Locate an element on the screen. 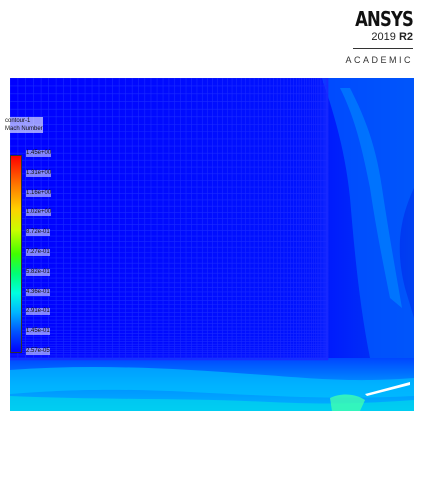 This screenshot has width=425, height=488. colorbar-tick-label: 8.72e-01 is located at coordinates (38, 233).